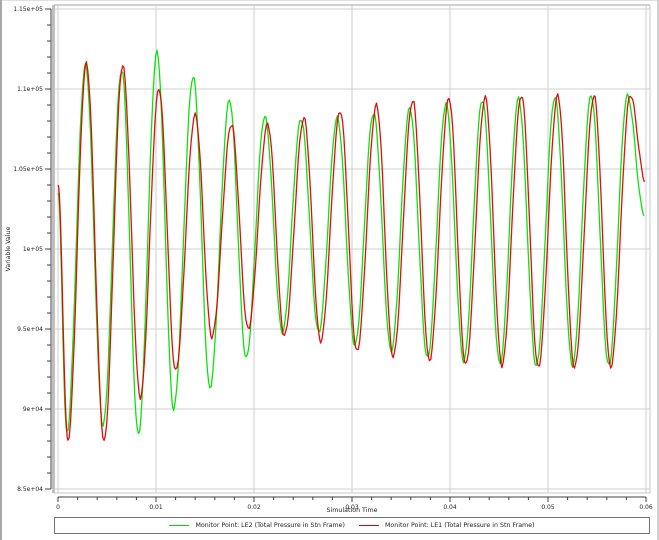 The image size is (659, 540). I want to click on svg-text: 0.01, so click(156, 507).